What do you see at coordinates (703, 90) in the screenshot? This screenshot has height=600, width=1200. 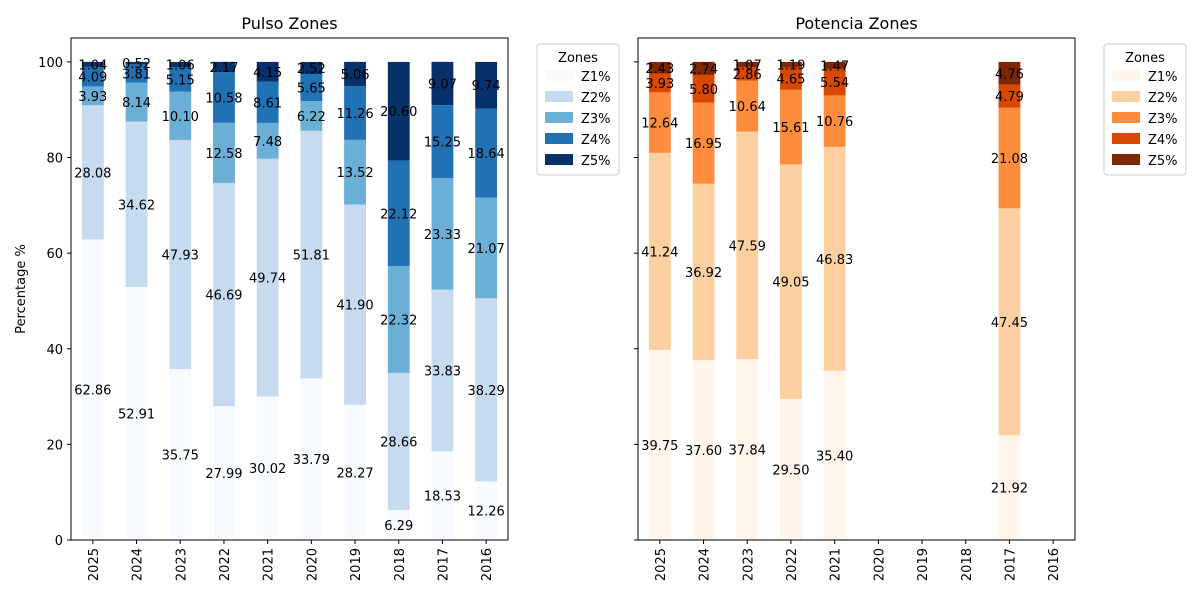 I see `data-label: 5.80` at bounding box center [703, 90].